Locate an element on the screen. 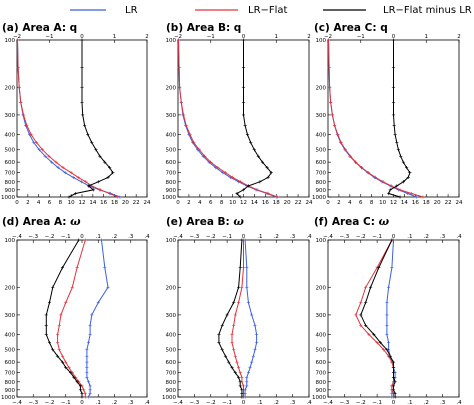 The image size is (474, 405). svg-text: (e) Area B: ω is located at coordinates (205, 221).